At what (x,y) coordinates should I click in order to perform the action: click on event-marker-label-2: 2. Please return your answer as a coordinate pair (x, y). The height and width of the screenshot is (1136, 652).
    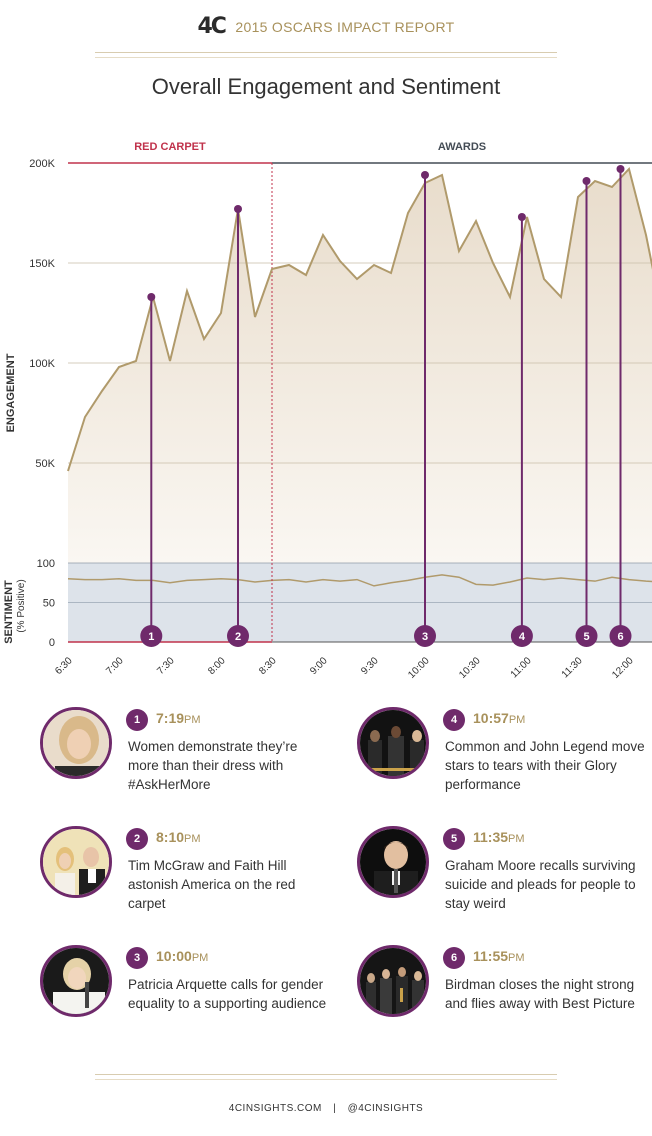
    Looking at the image, I should click on (238, 637).